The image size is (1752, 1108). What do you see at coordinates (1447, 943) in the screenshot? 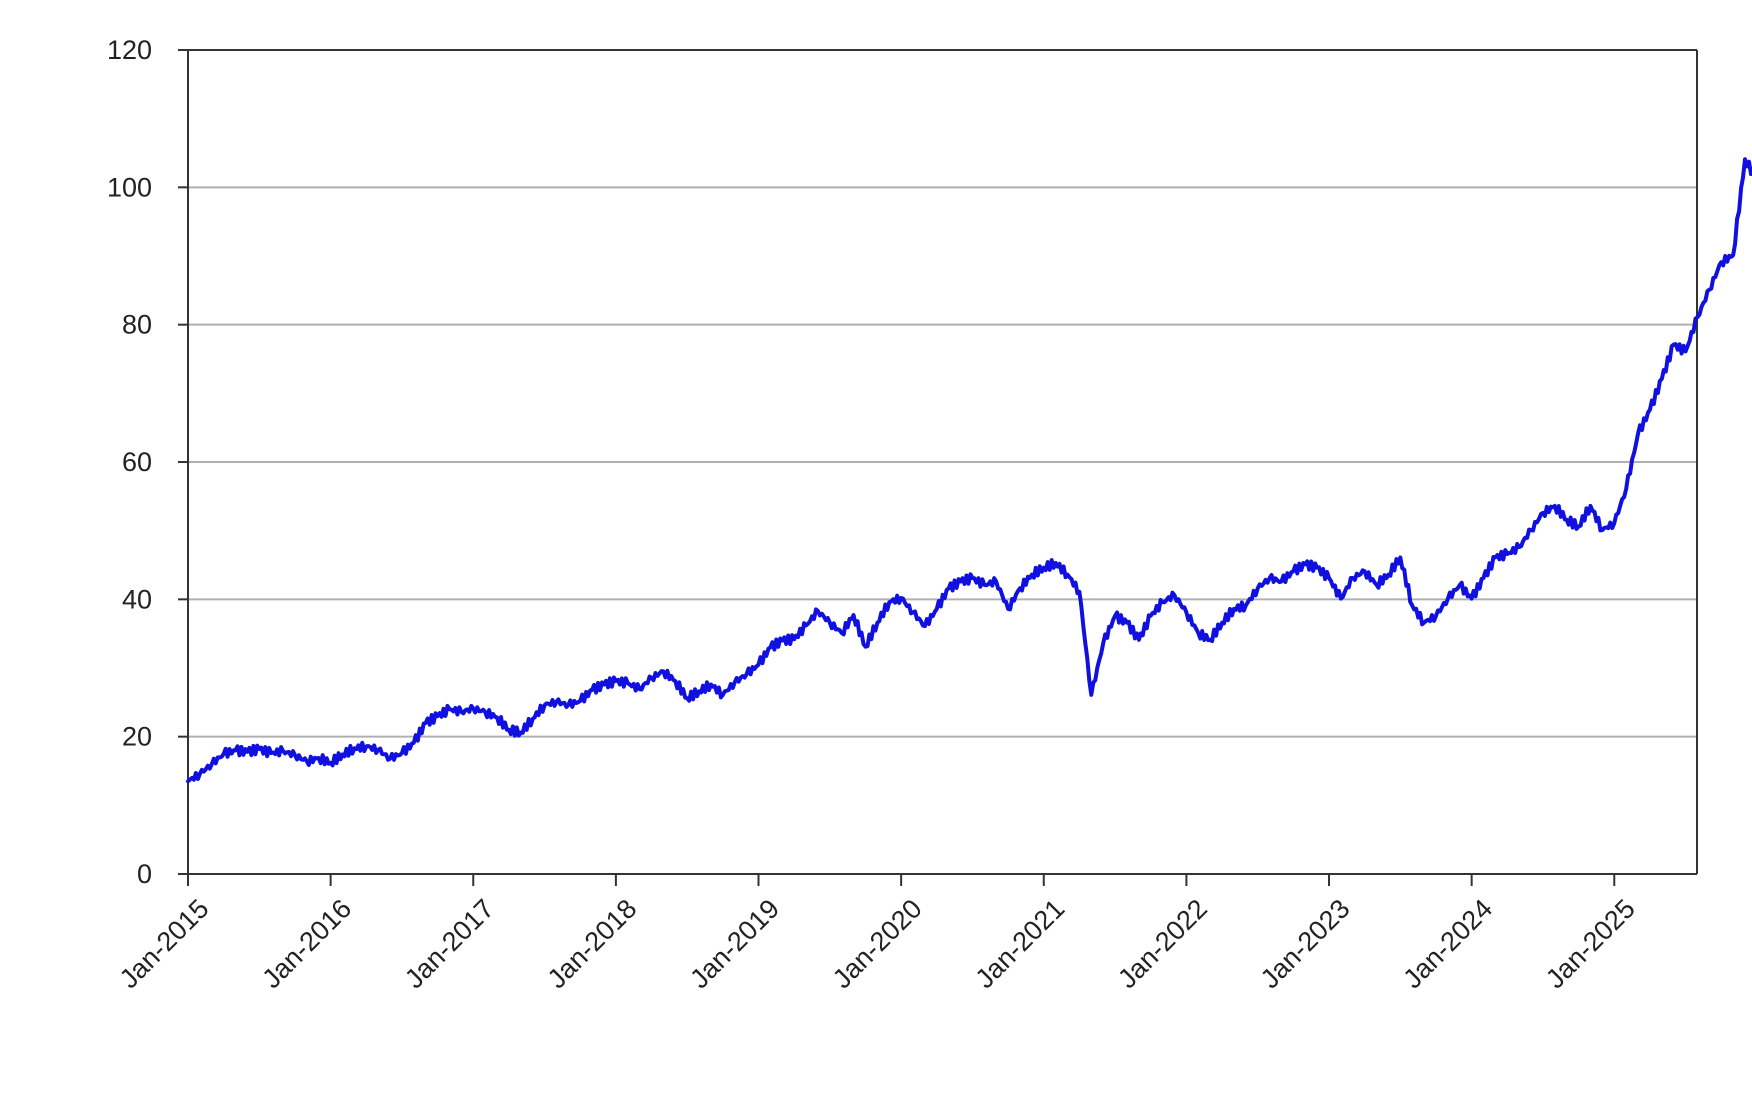
I see `x-tick-label: Jan-2024` at bounding box center [1447, 943].